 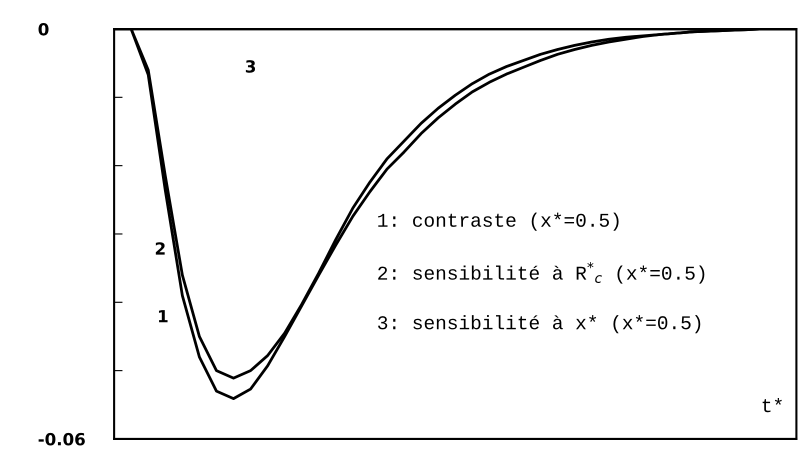 What do you see at coordinates (160, 248) in the screenshot?
I see `series-label: 2` at bounding box center [160, 248].